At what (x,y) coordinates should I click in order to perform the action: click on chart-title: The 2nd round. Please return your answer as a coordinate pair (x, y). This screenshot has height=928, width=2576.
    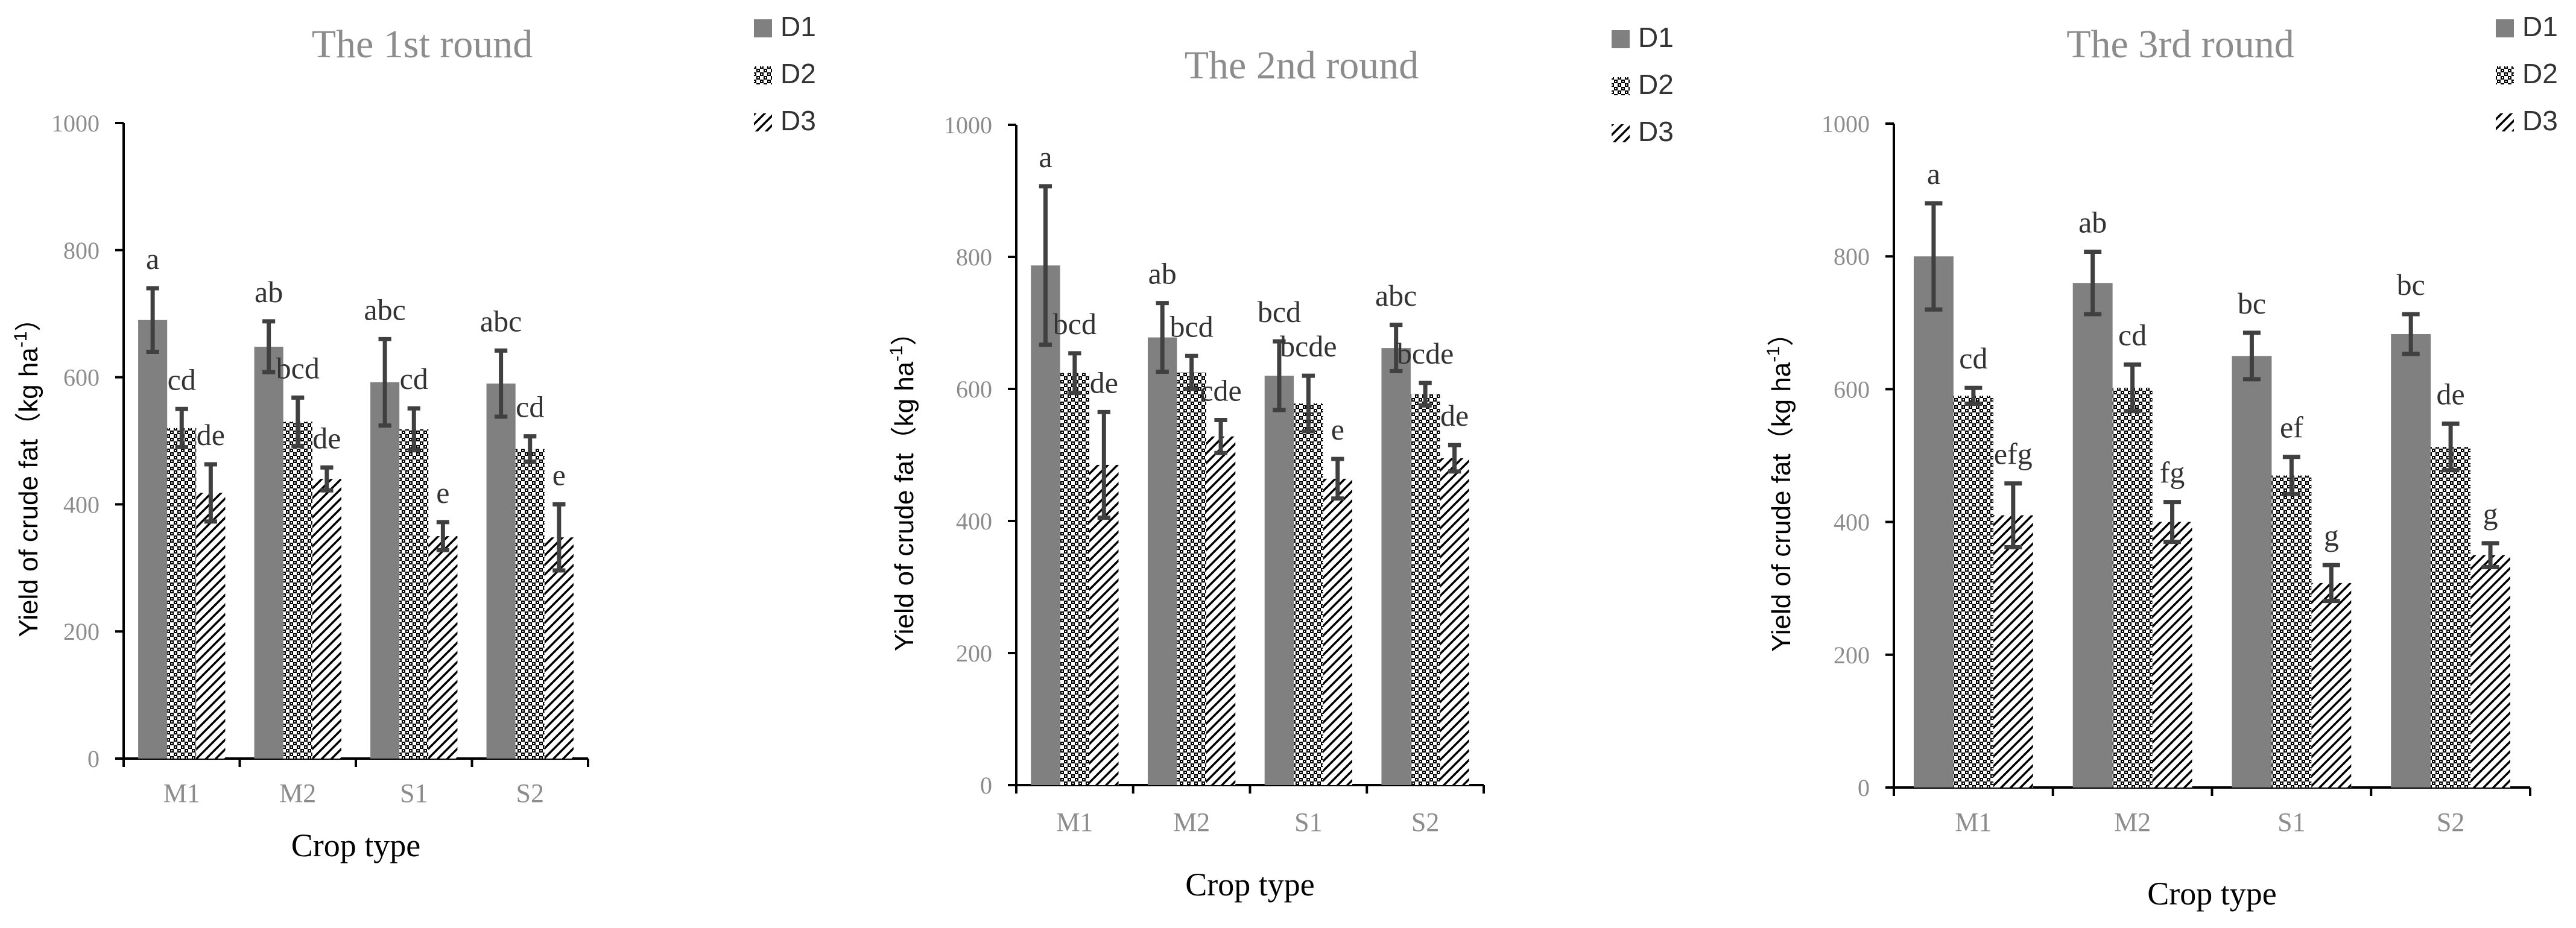
    Looking at the image, I should click on (1302, 65).